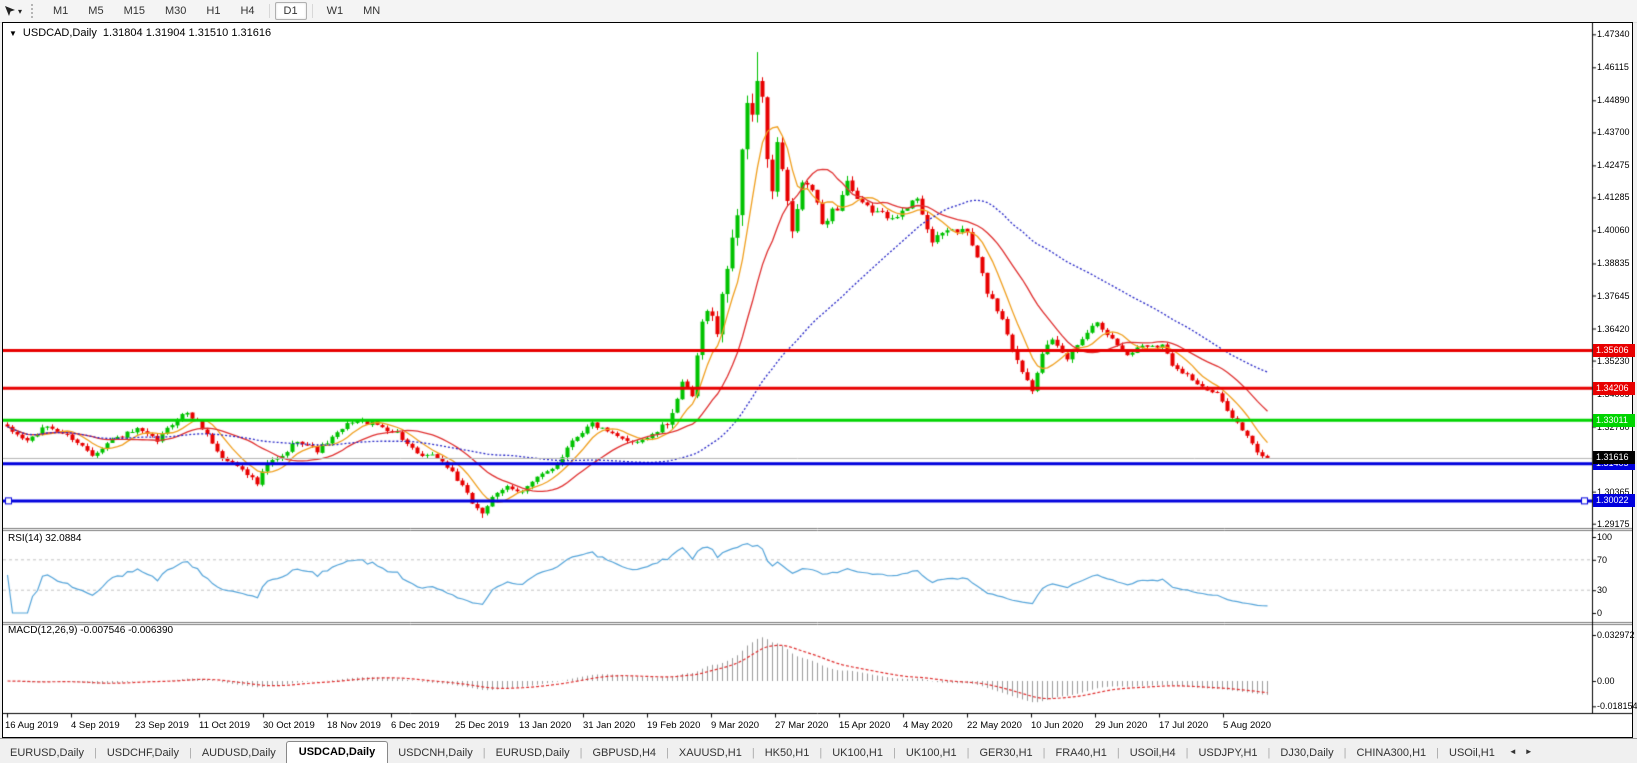 The width and height of the screenshot is (1637, 763). What do you see at coordinates (1613, 165) in the screenshot?
I see `price-axis-label: 1.42475` at bounding box center [1613, 165].